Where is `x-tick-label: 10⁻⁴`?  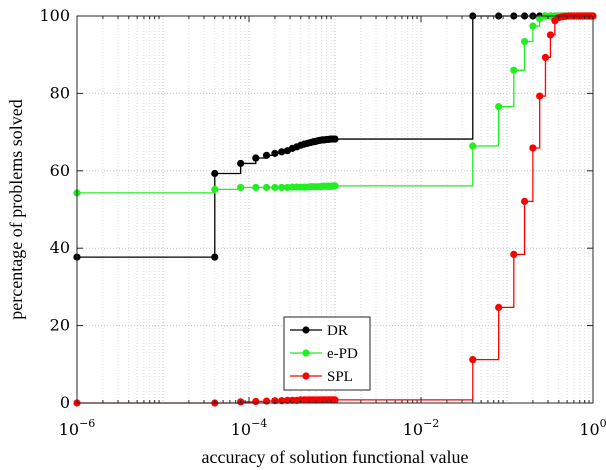
x-tick-label: 10⁻⁴ is located at coordinates (249, 428).